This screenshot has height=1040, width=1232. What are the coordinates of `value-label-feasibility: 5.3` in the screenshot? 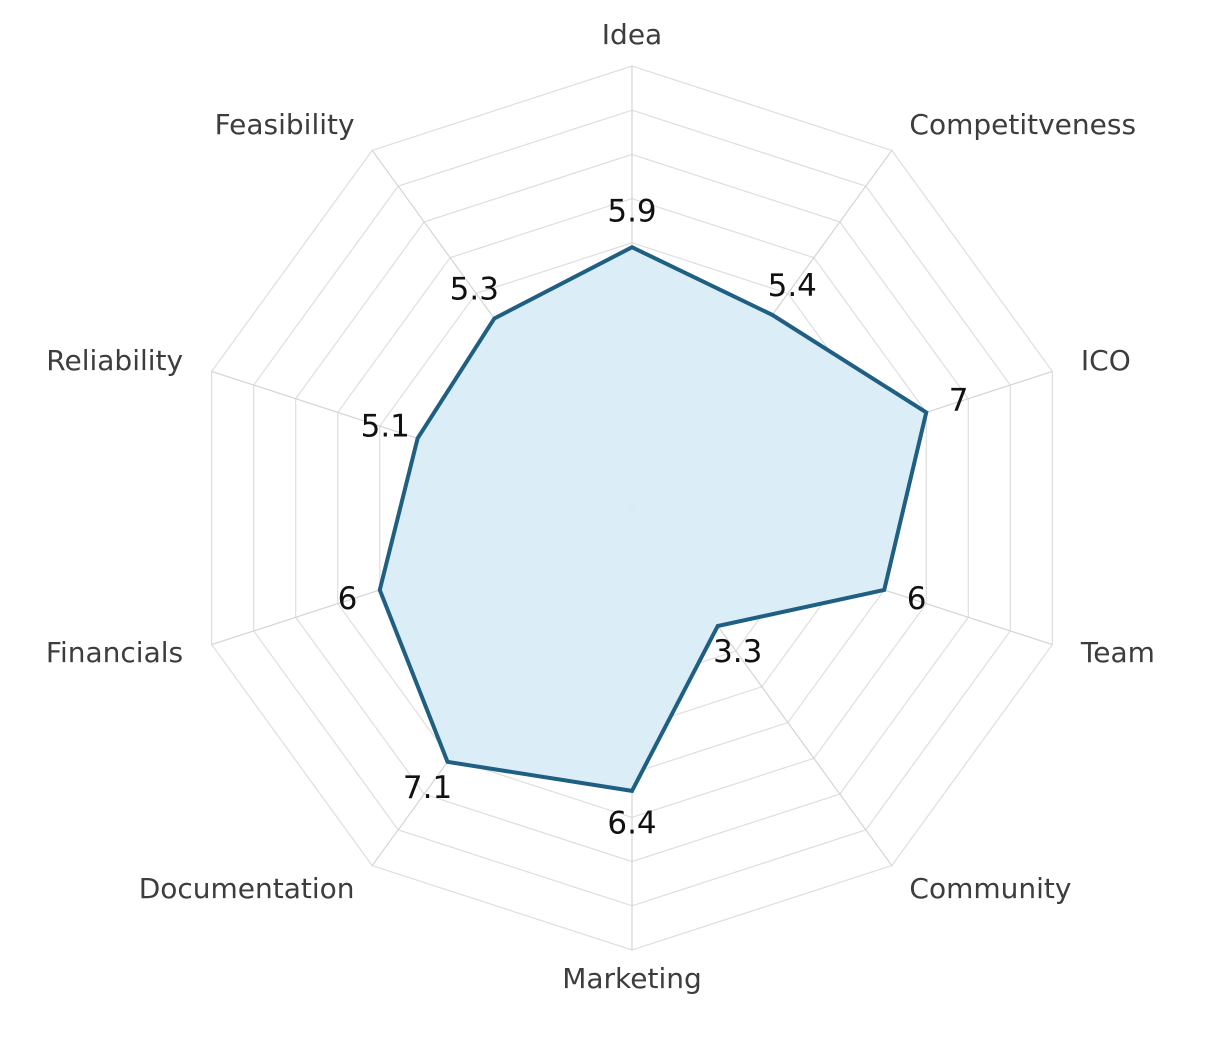 It's located at (474, 289).